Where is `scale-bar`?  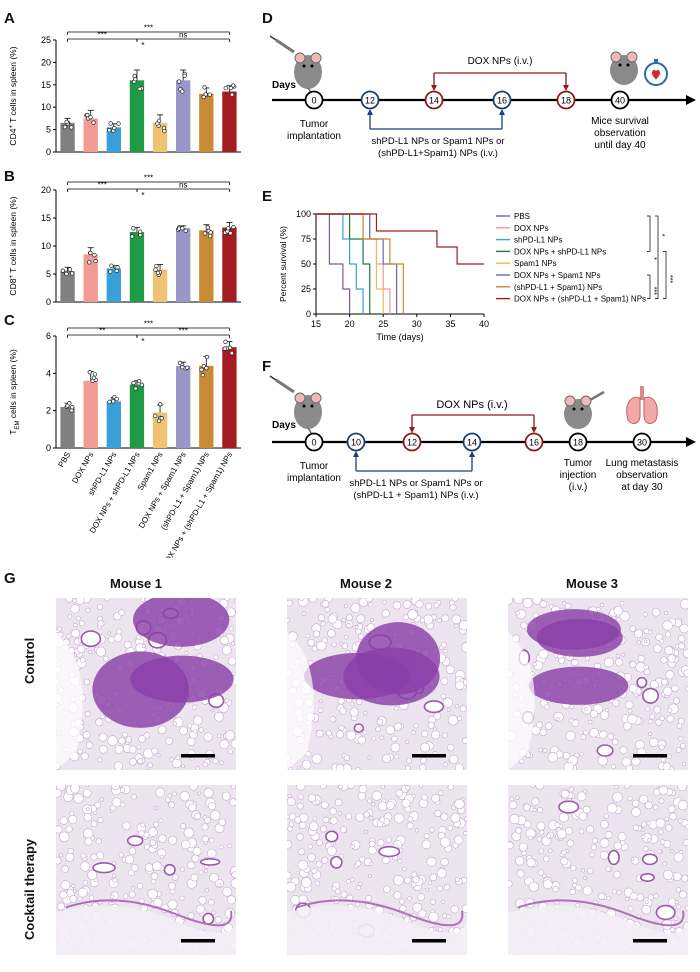
scale-bar is located at coordinates (429, 756).